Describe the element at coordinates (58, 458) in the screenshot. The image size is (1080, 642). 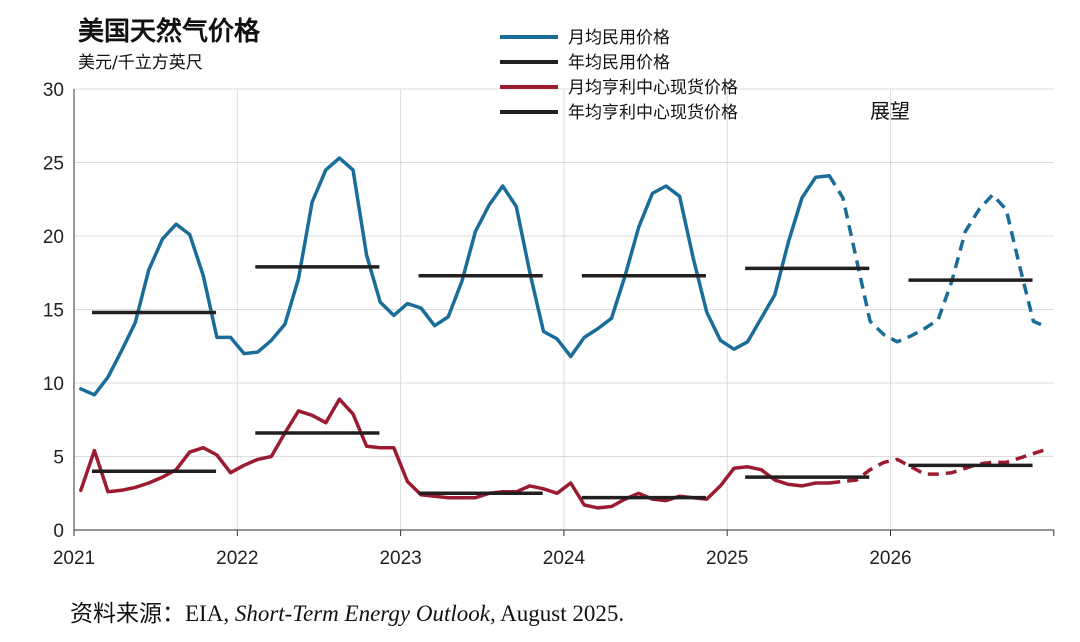
I see `y-tick-label: 5` at that location.